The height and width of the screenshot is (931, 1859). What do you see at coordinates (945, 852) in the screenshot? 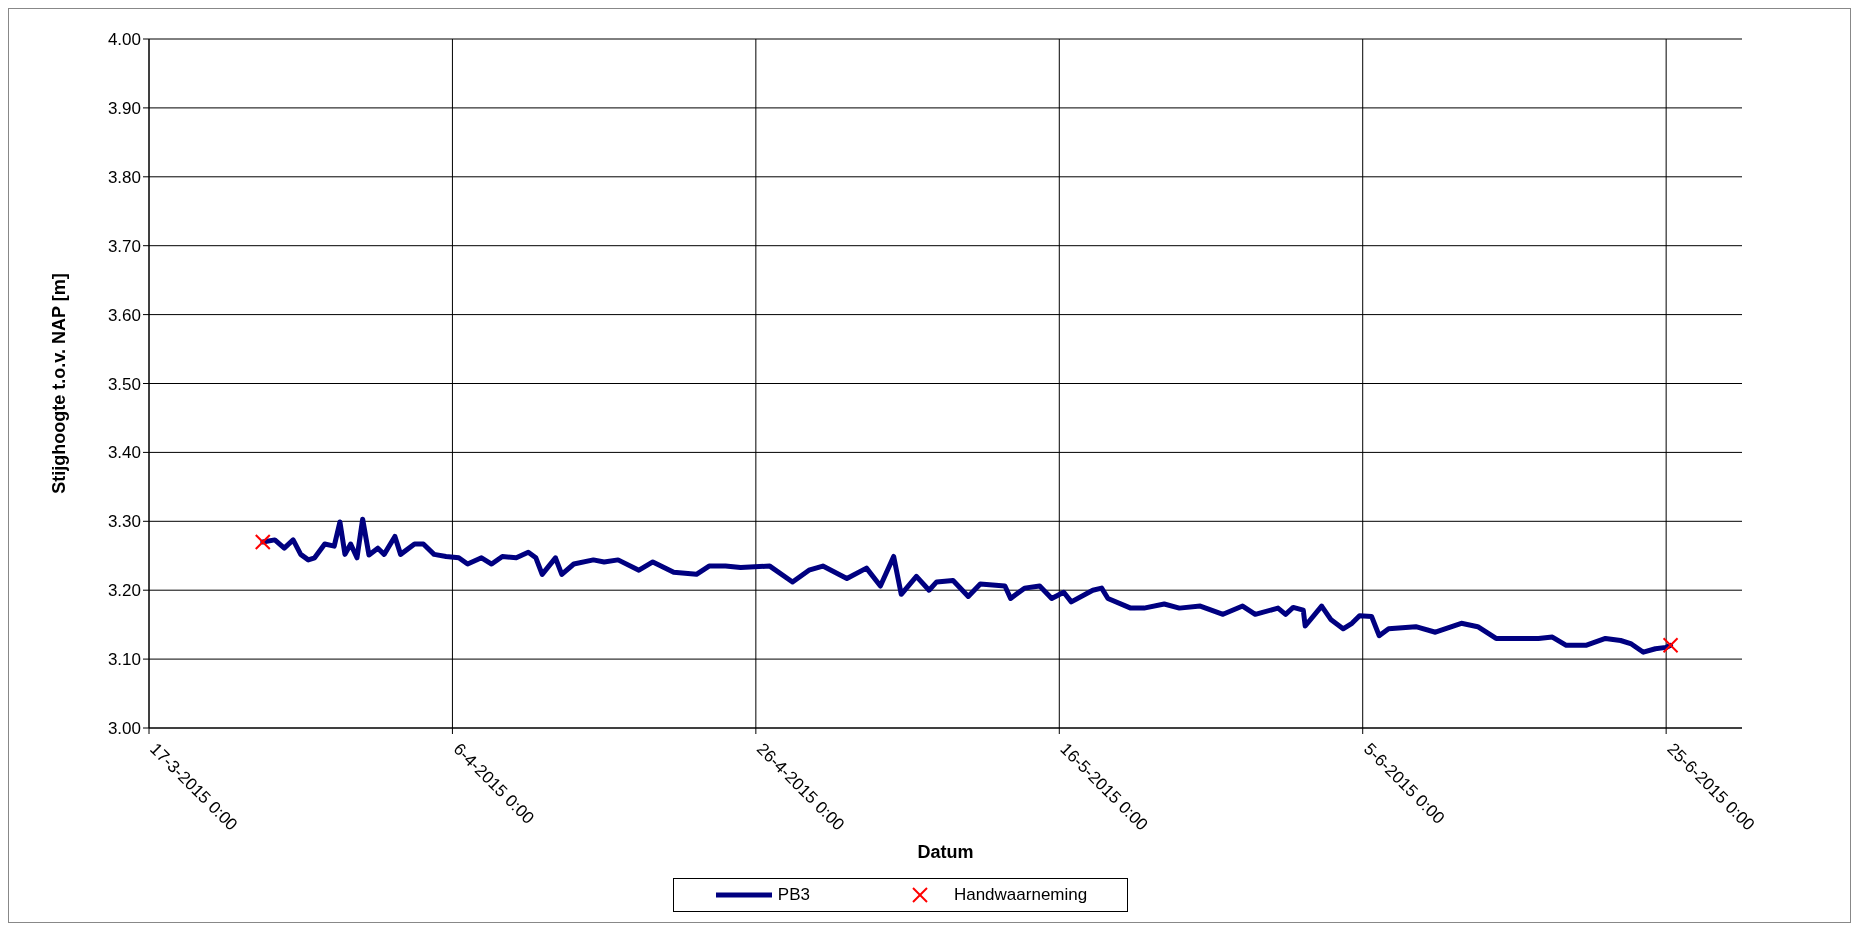
I see `x-axis-title: Datum` at bounding box center [945, 852].